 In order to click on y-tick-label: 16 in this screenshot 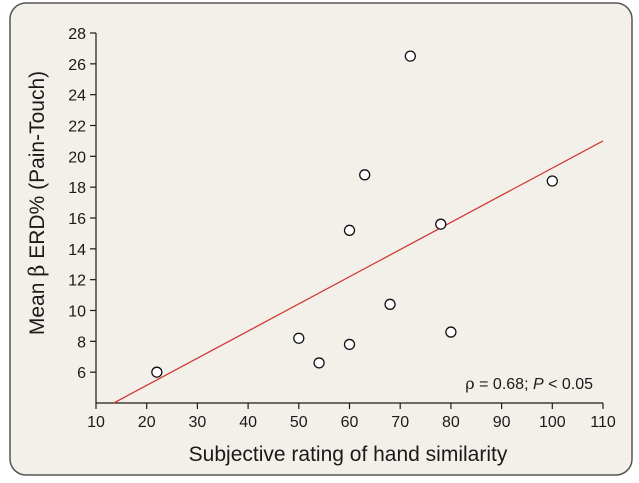, I will do `click(77, 219)`.